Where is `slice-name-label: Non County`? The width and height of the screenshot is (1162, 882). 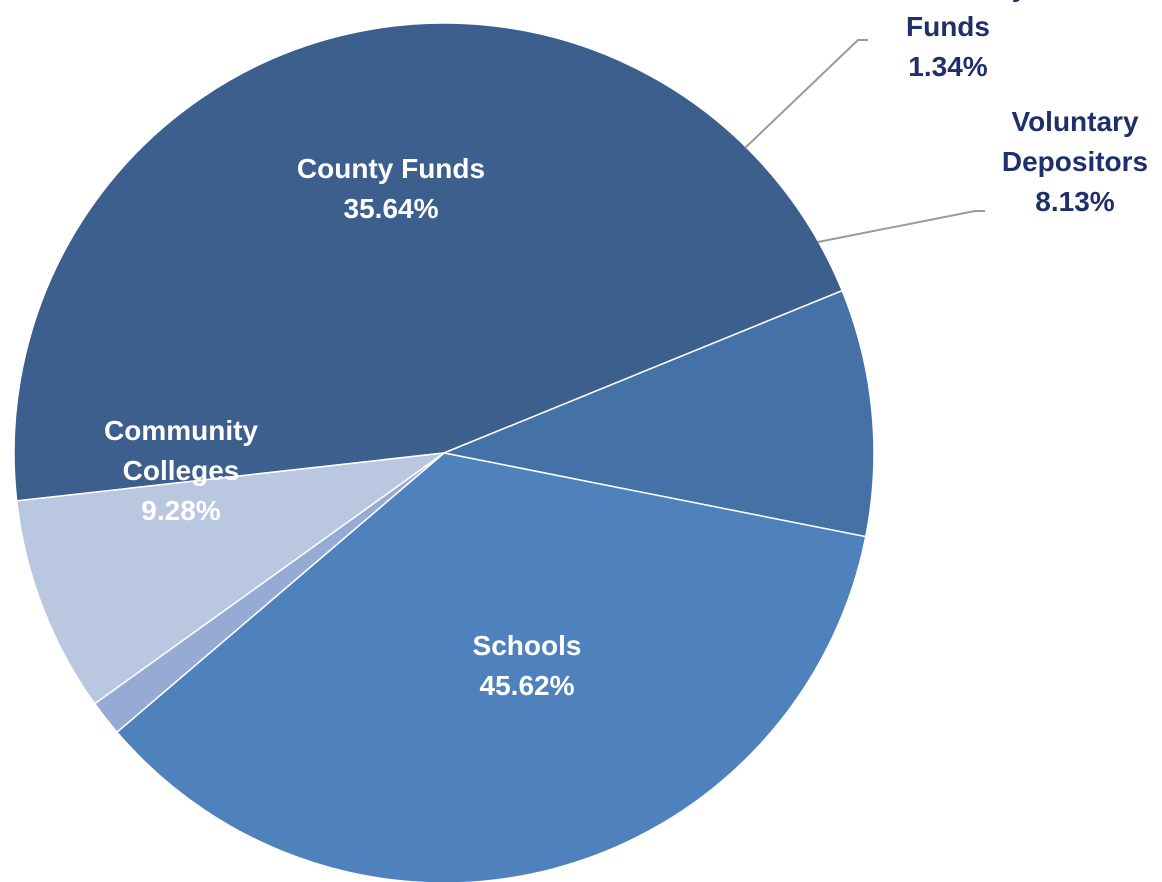 slice-name-label: Non County is located at coordinates (948, 1).